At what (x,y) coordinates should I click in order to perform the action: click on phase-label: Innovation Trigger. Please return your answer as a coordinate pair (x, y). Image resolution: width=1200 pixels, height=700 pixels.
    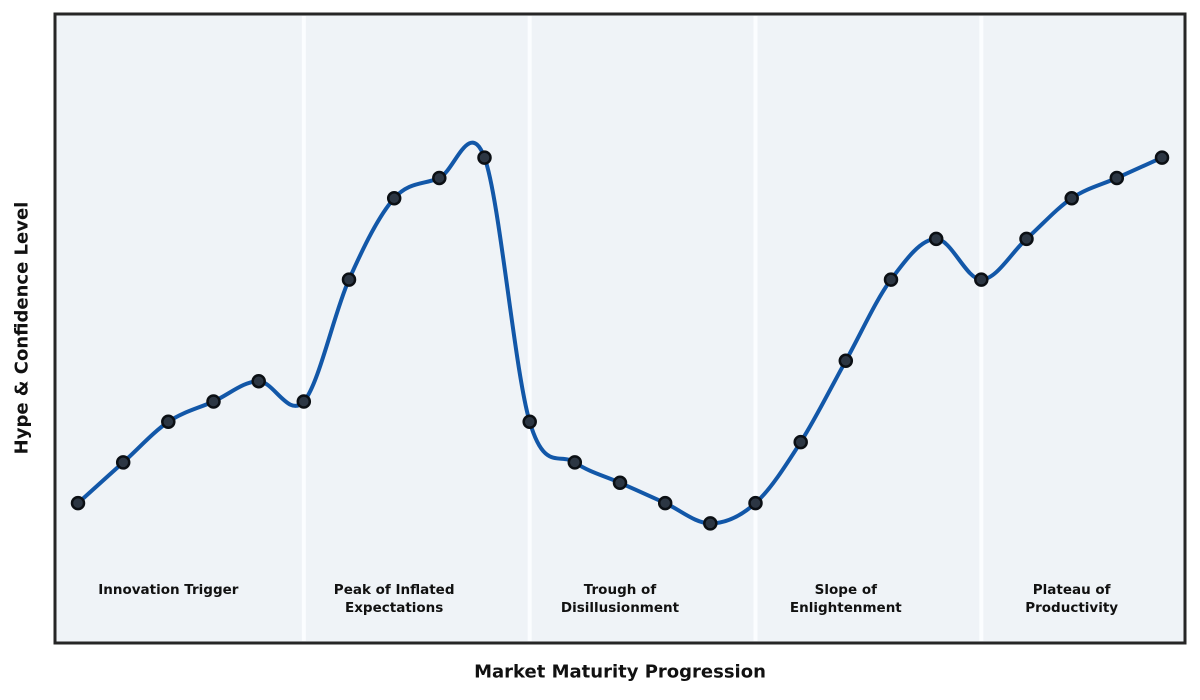
    Looking at the image, I should click on (168, 590).